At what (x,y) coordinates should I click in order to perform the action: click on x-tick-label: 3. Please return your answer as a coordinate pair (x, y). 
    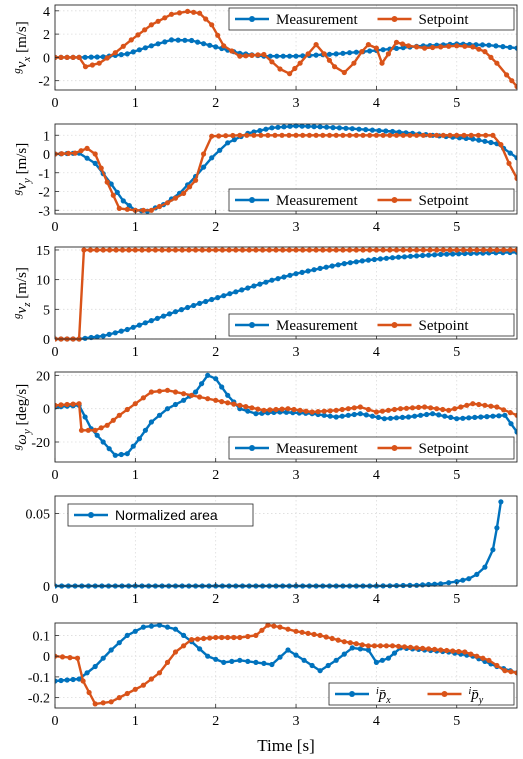
    Looking at the image, I should click on (296, 721).